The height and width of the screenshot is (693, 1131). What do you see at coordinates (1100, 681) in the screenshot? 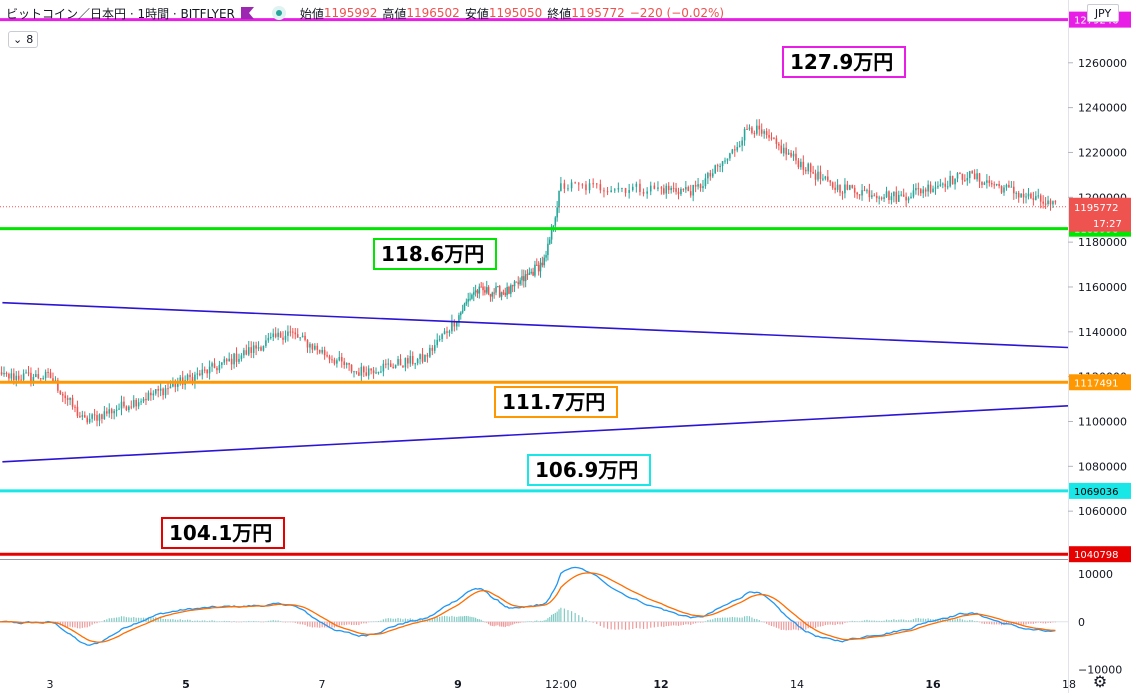
I see `gear-icon: ⚙` at bounding box center [1100, 681].